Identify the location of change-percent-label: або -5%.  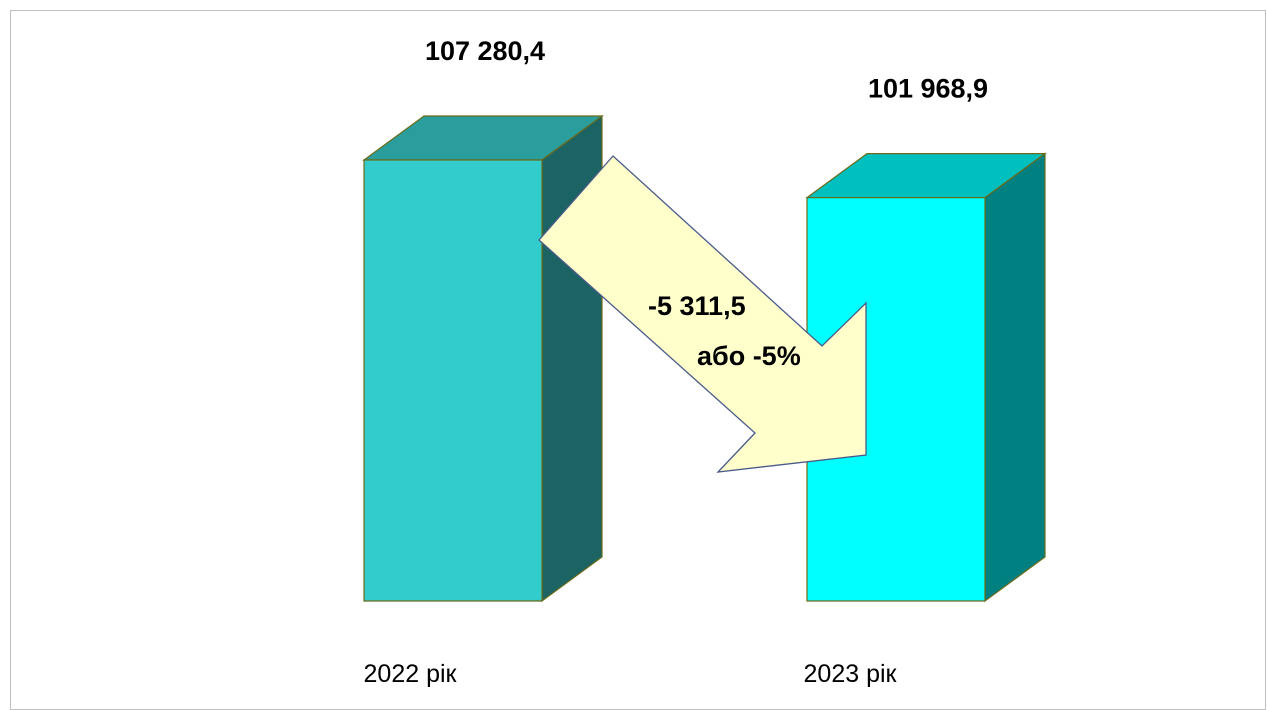
(749, 356).